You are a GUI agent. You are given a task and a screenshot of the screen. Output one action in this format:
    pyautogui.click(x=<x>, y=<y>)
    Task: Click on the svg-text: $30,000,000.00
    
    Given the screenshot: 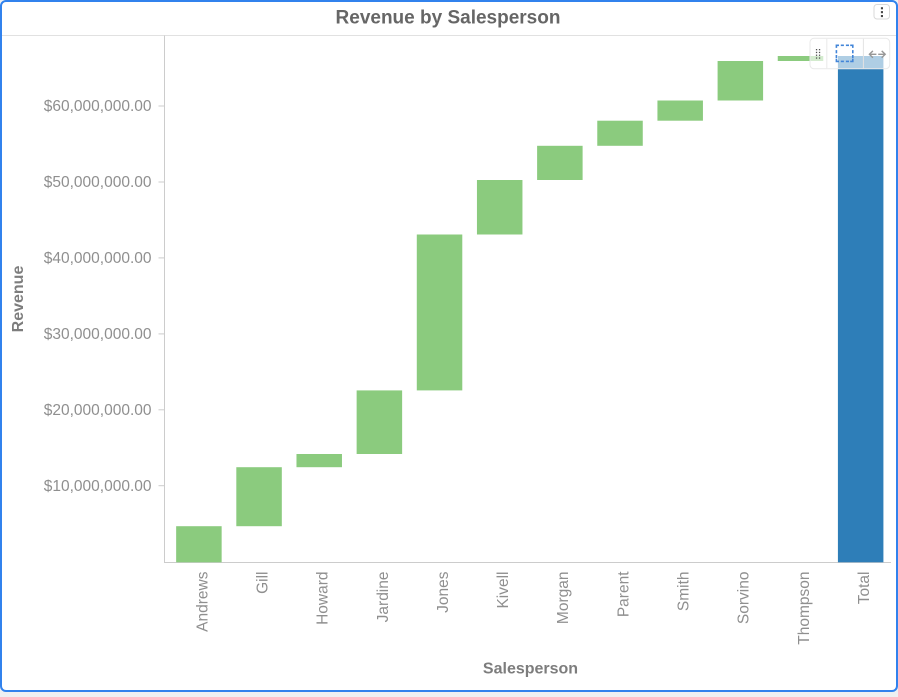 What is the action you would take?
    pyautogui.click(x=98, y=334)
    